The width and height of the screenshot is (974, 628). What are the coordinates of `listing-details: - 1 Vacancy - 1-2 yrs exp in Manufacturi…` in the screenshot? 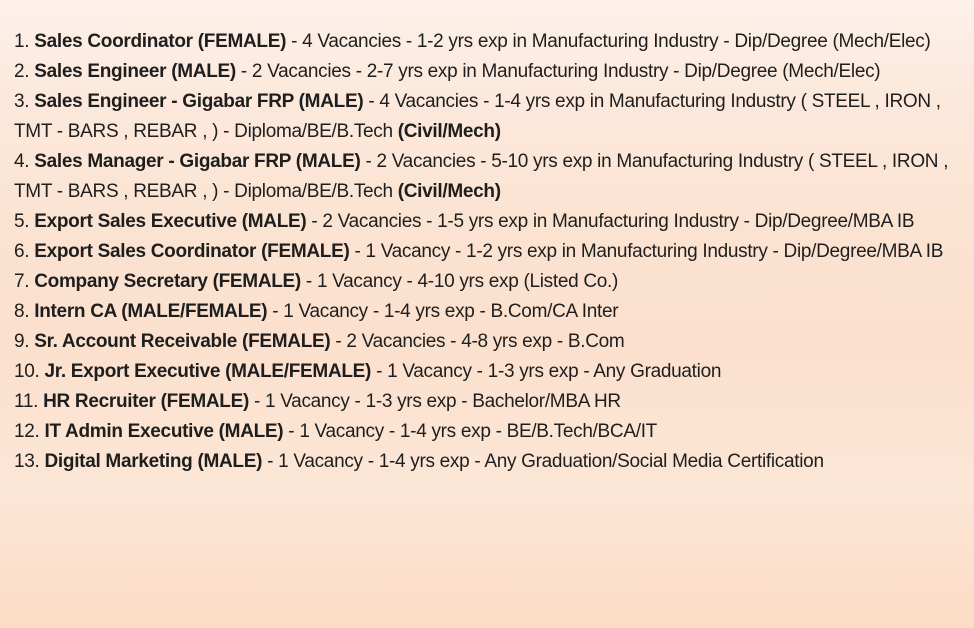 It's located at (646, 251).